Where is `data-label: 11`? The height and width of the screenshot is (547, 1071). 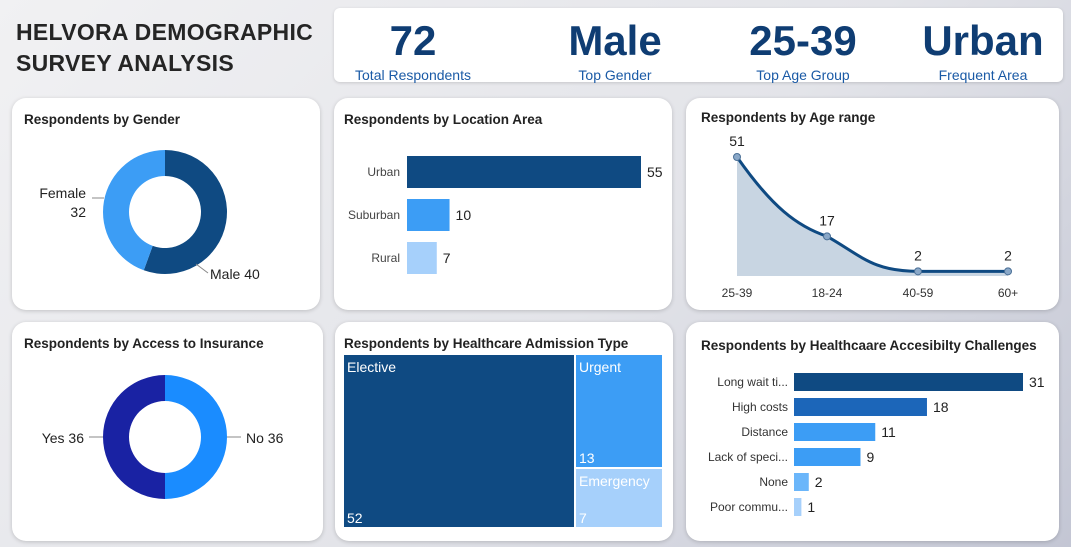
data-label: 11 is located at coordinates (888, 432).